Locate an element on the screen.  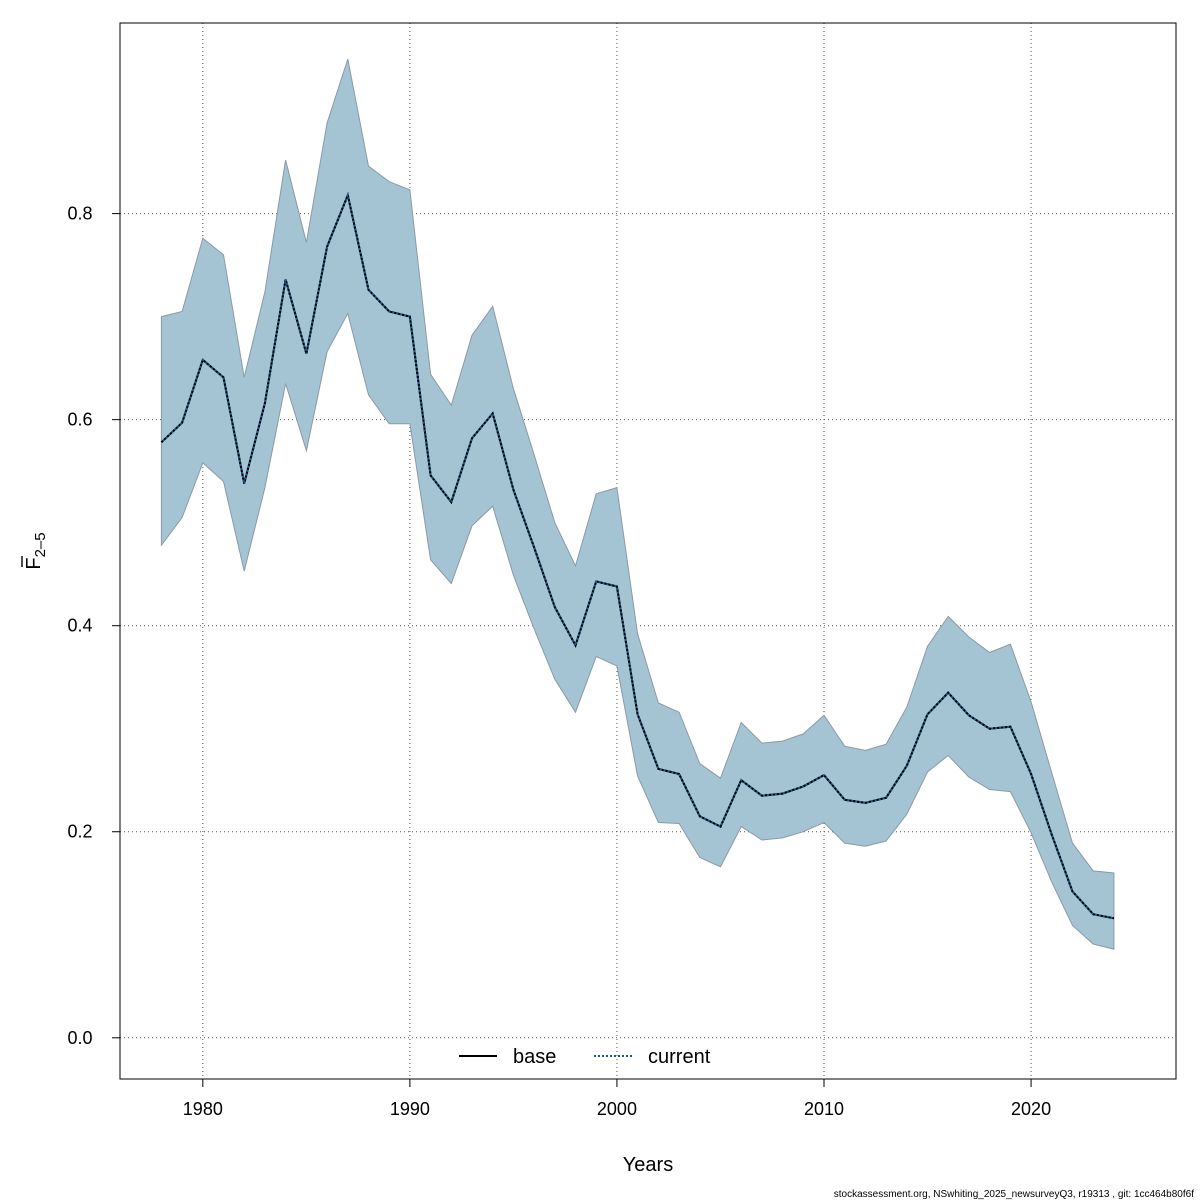
y-tick-label-3: 0.6 is located at coordinates (79, 420).